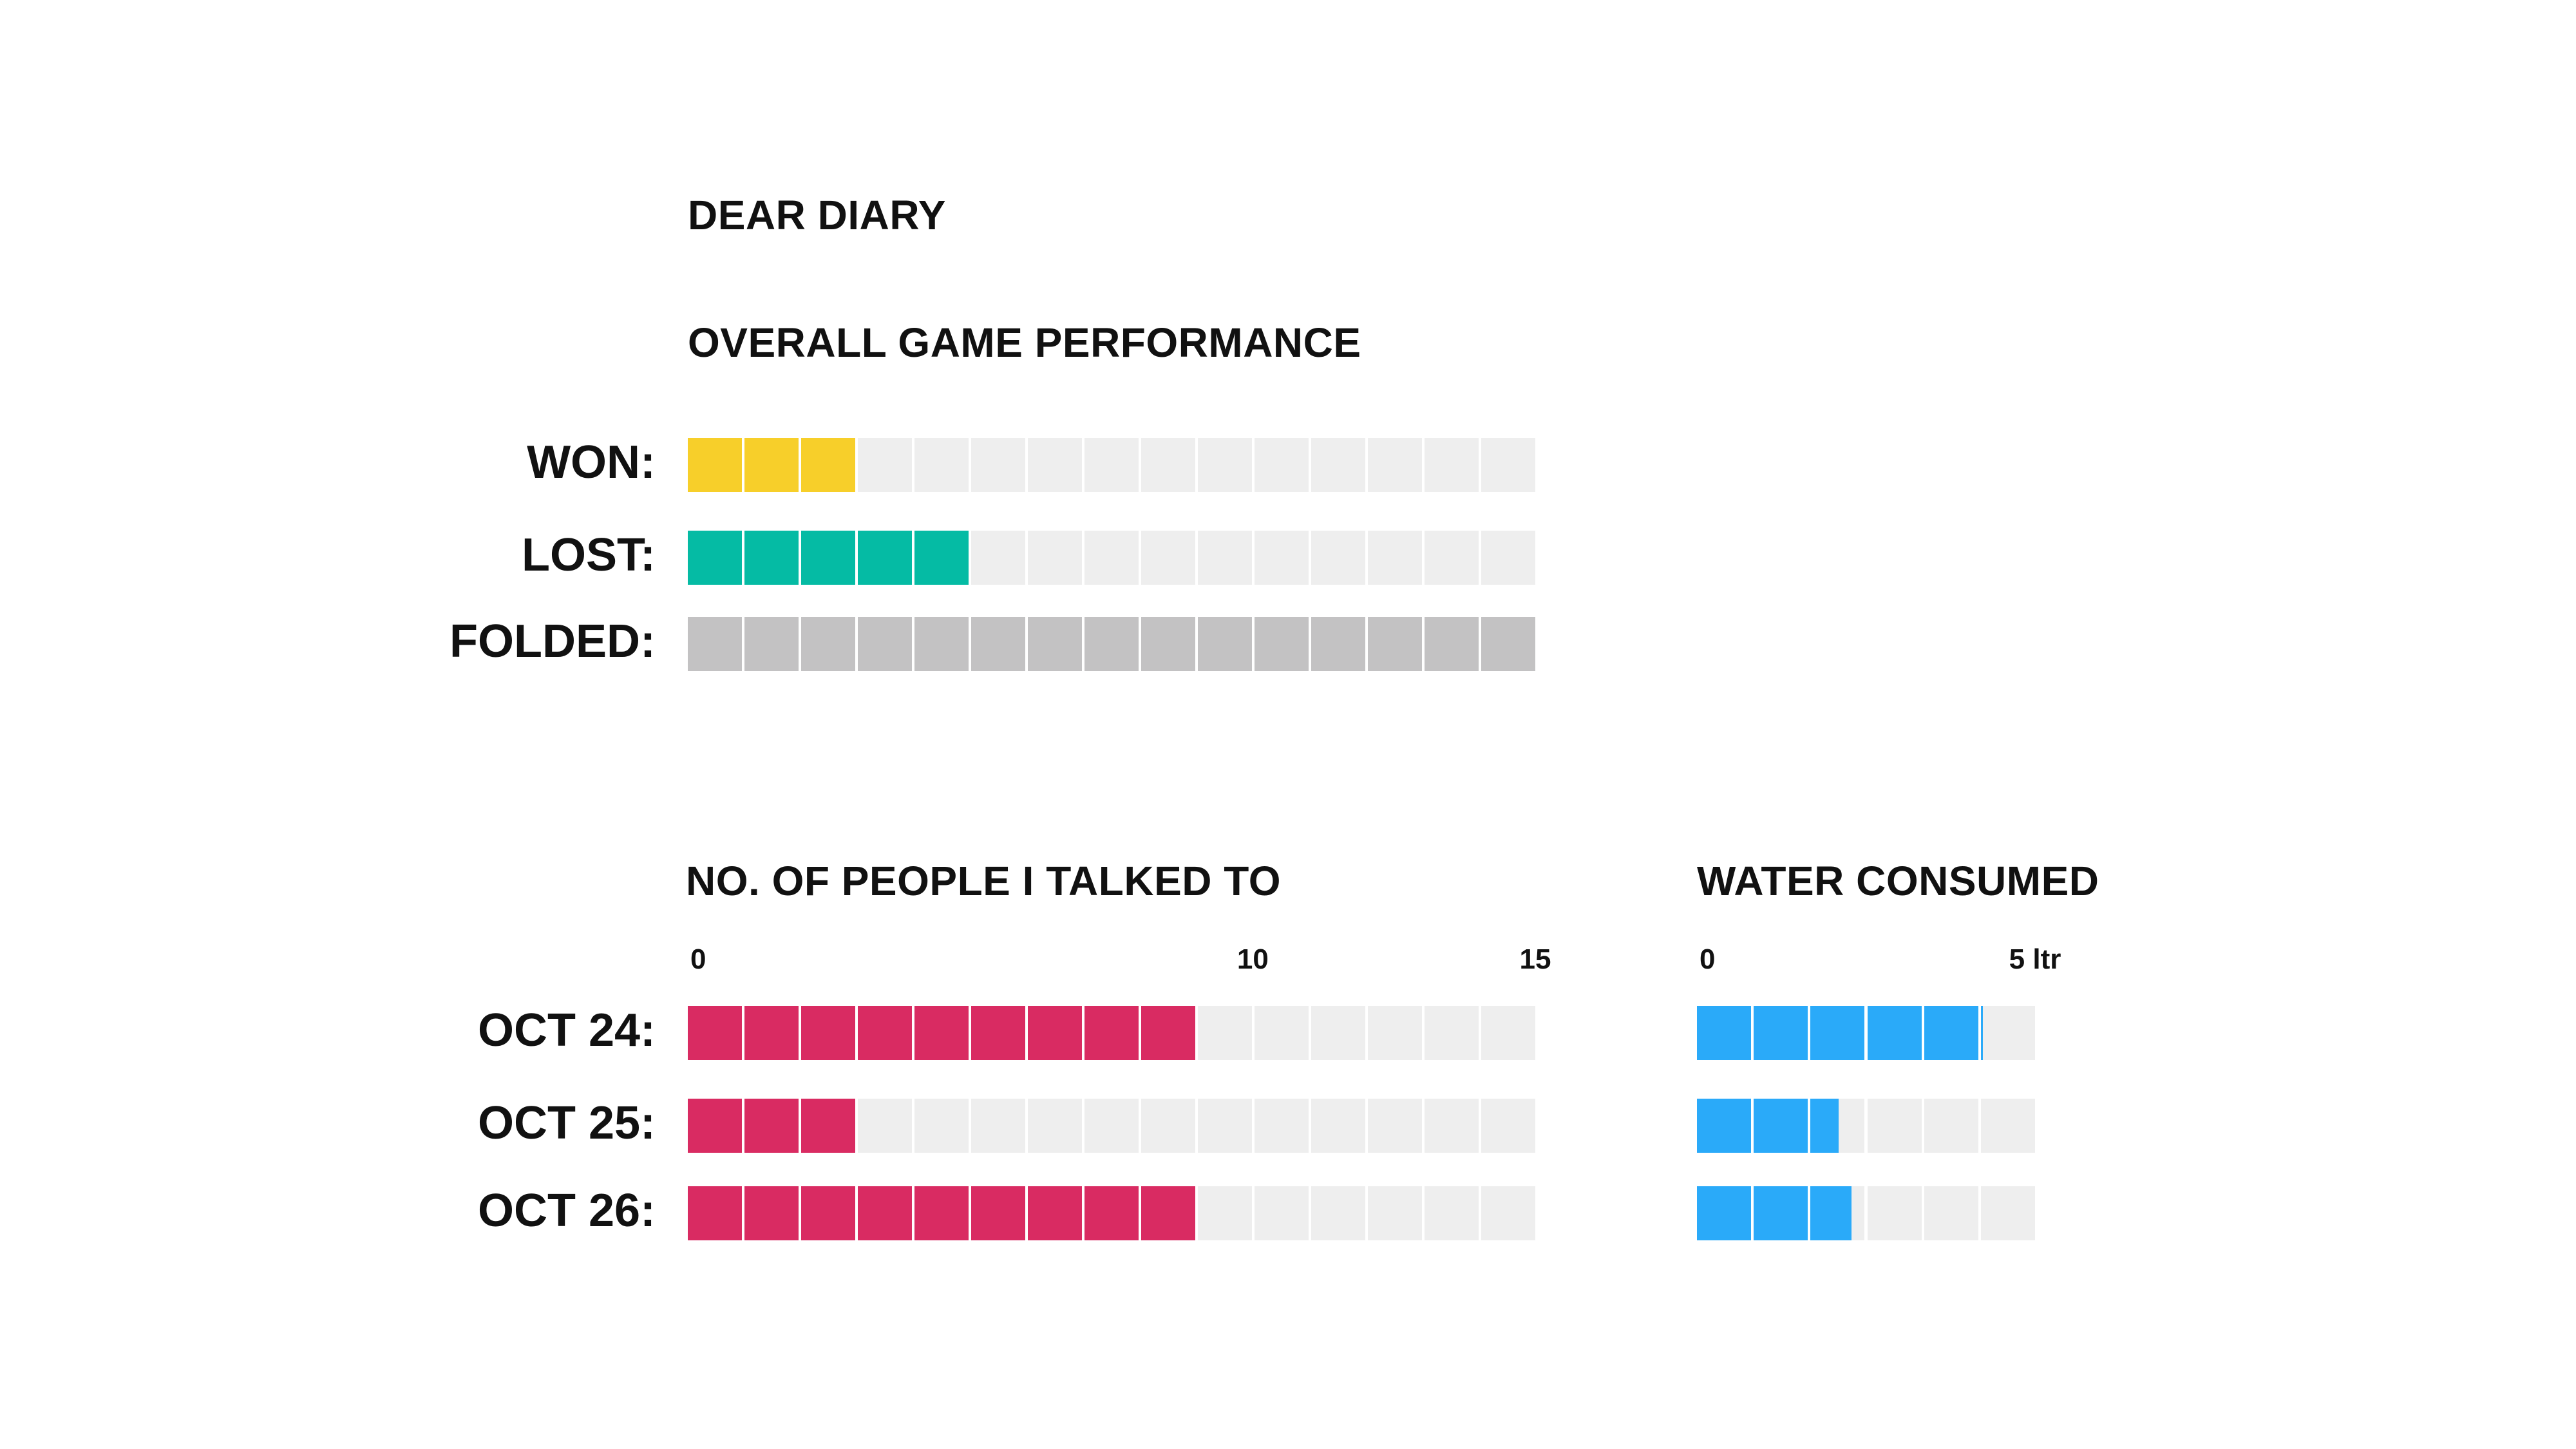  Describe the element at coordinates (983, 881) in the screenshot. I see `people-talked-title: NO. OF PEOPLE I TALKED TO` at that location.